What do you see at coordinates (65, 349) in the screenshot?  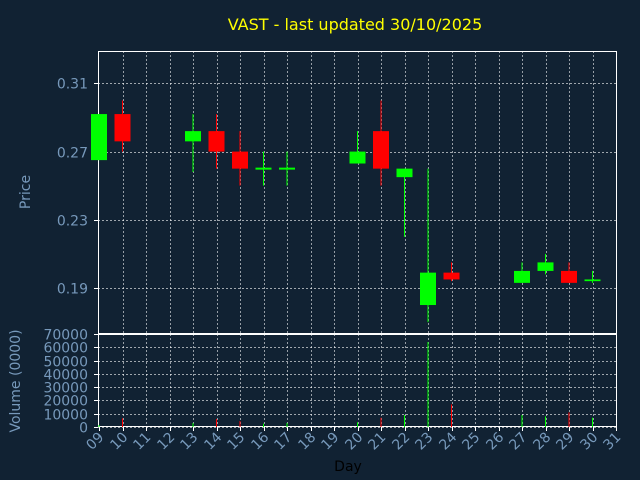 I see `volume-tick-label: 60000` at bounding box center [65, 349].